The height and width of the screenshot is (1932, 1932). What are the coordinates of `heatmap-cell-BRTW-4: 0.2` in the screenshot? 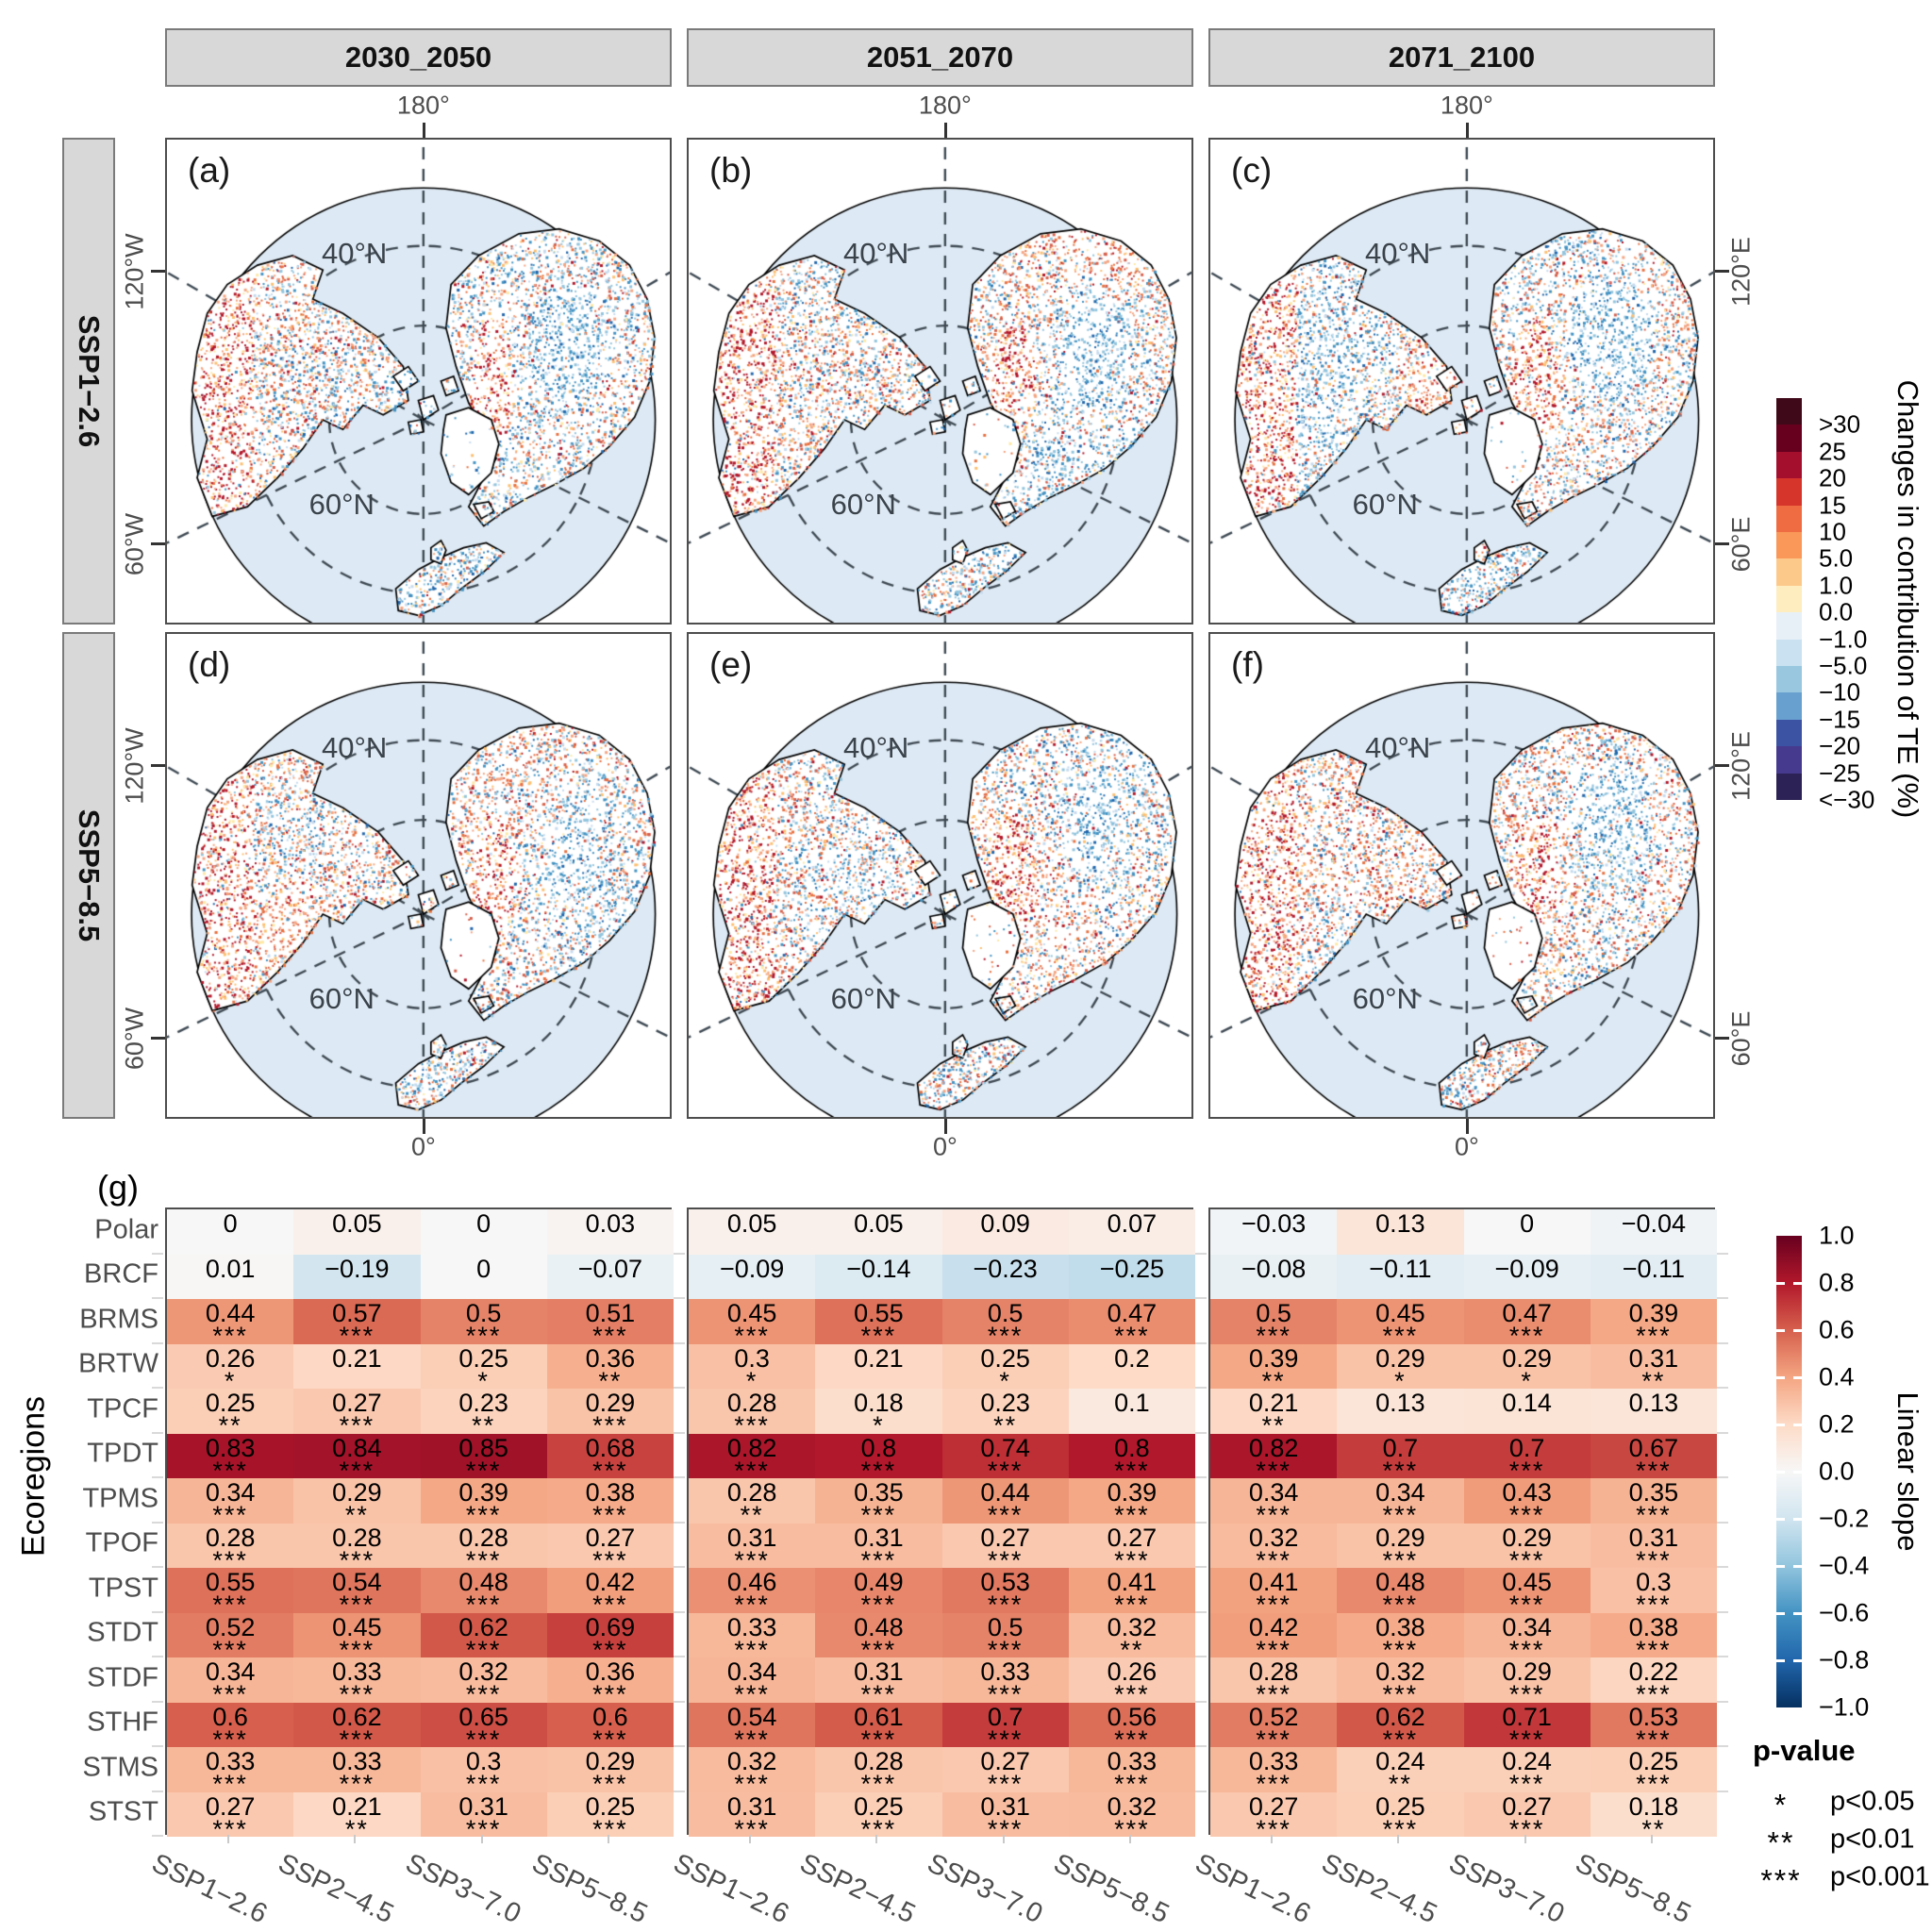 It's located at (1131, 1366).